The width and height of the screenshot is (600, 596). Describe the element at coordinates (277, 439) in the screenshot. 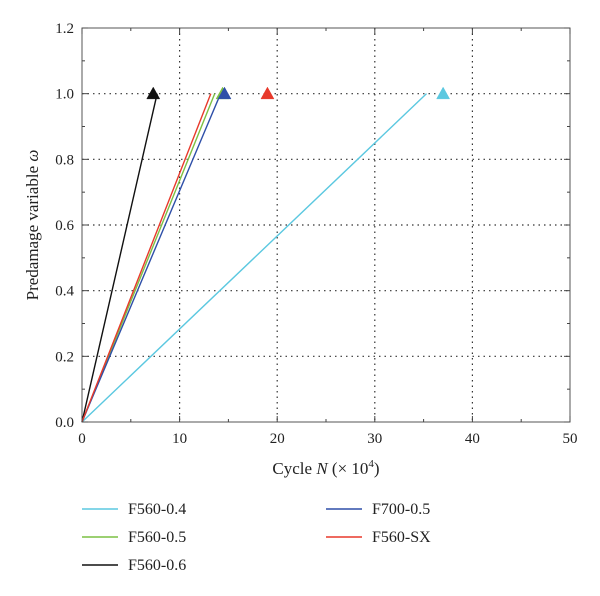

I see `x-tick-label: 20` at that location.